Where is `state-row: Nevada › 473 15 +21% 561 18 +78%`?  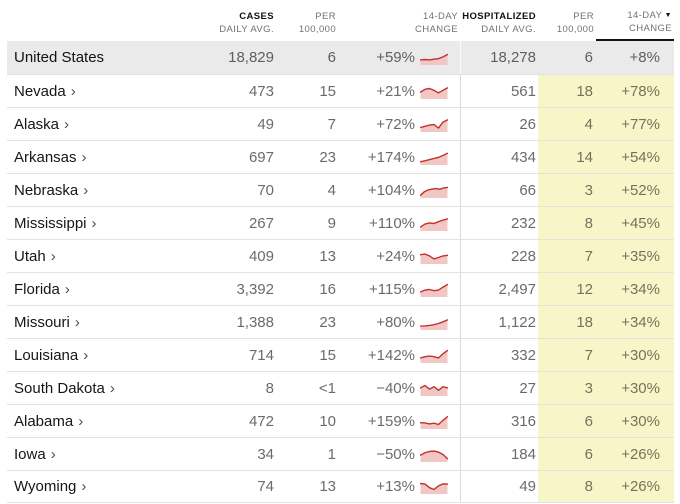
state-row: Nevada › 473 15 +21% 561 18 +78% is located at coordinates (340, 90).